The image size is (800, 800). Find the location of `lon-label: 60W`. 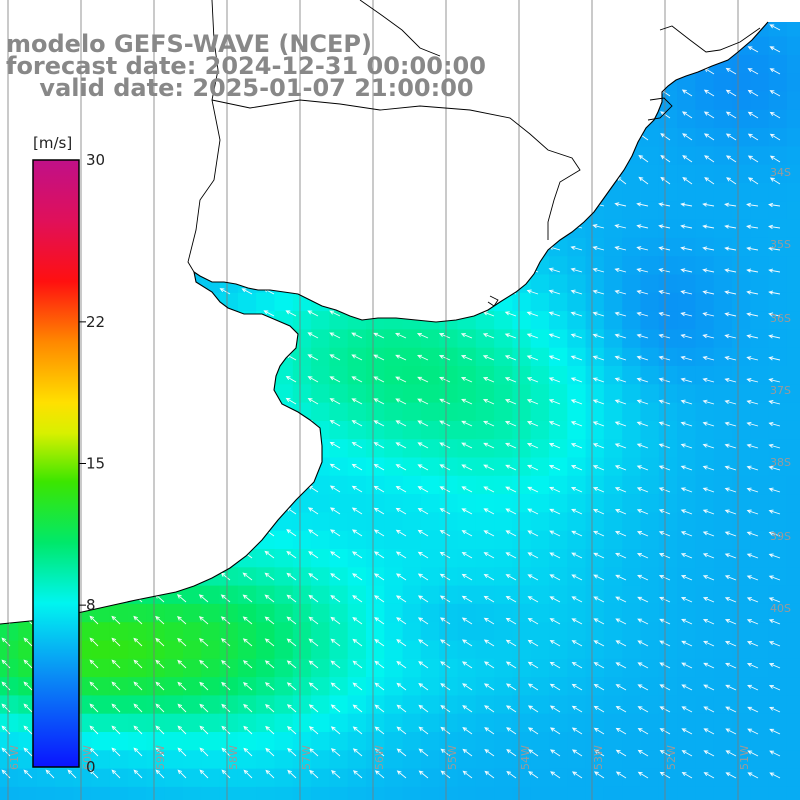

lon-label: 60W is located at coordinates (87, 757).